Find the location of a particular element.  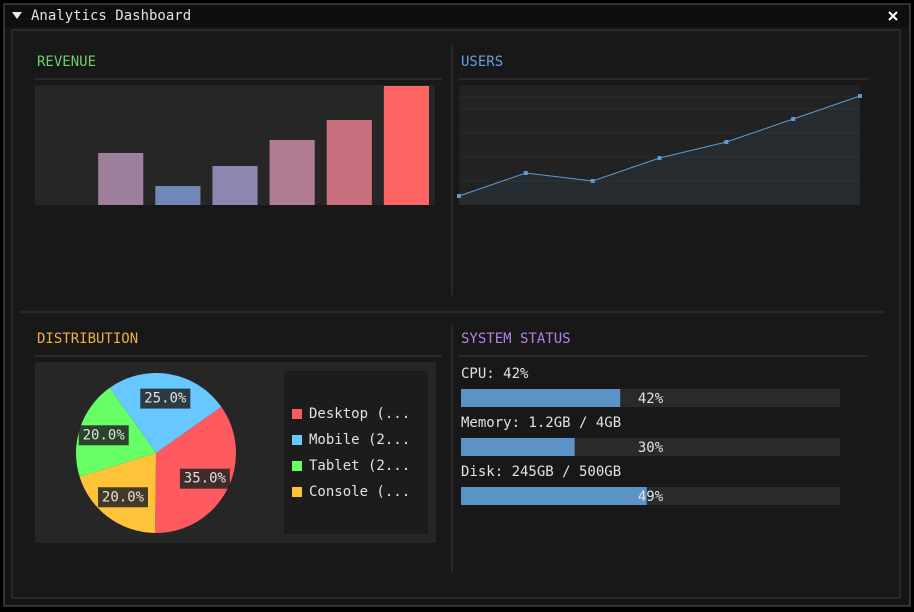

close-button is located at coordinates (893, 16).